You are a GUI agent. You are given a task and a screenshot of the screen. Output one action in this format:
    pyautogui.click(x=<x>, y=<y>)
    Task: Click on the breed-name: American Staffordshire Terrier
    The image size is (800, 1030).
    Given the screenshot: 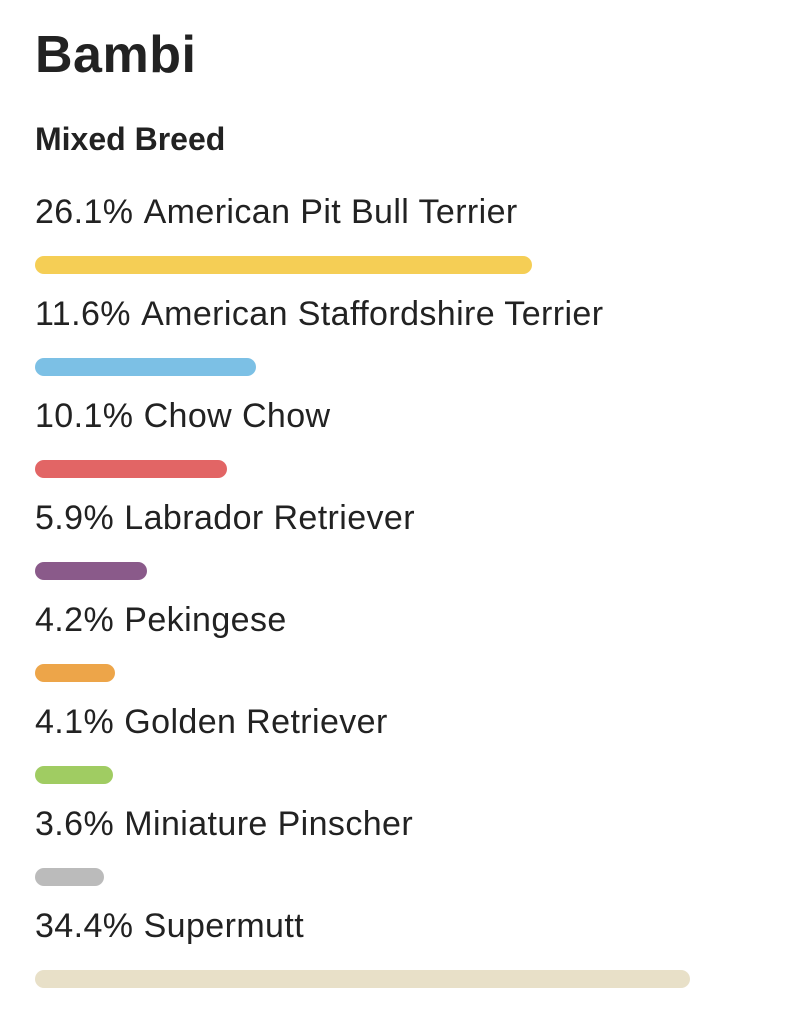 What is the action you would take?
    pyautogui.click(x=372, y=314)
    